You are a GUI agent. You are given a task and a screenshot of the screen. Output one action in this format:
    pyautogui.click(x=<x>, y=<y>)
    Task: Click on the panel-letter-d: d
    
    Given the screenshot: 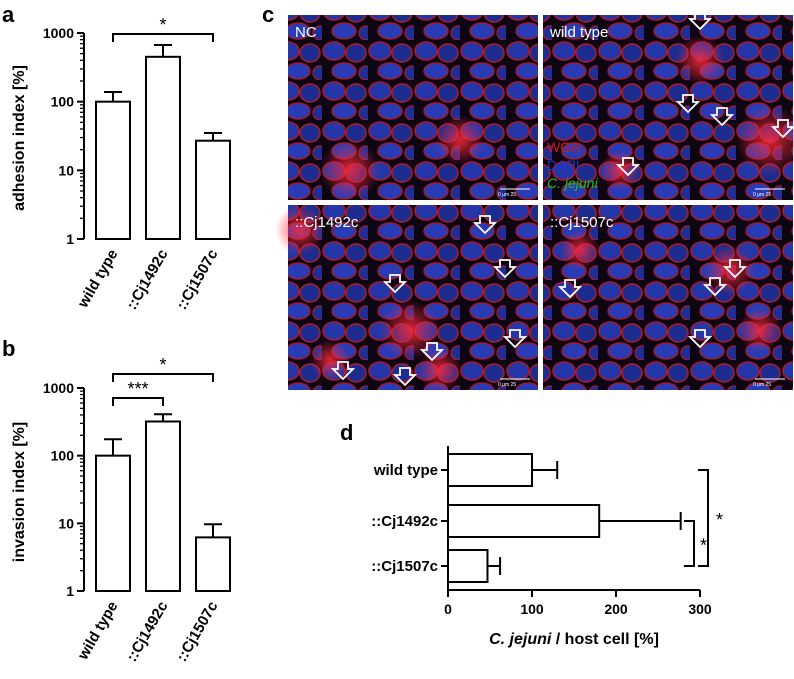 What is the action you would take?
    pyautogui.click(x=346, y=432)
    